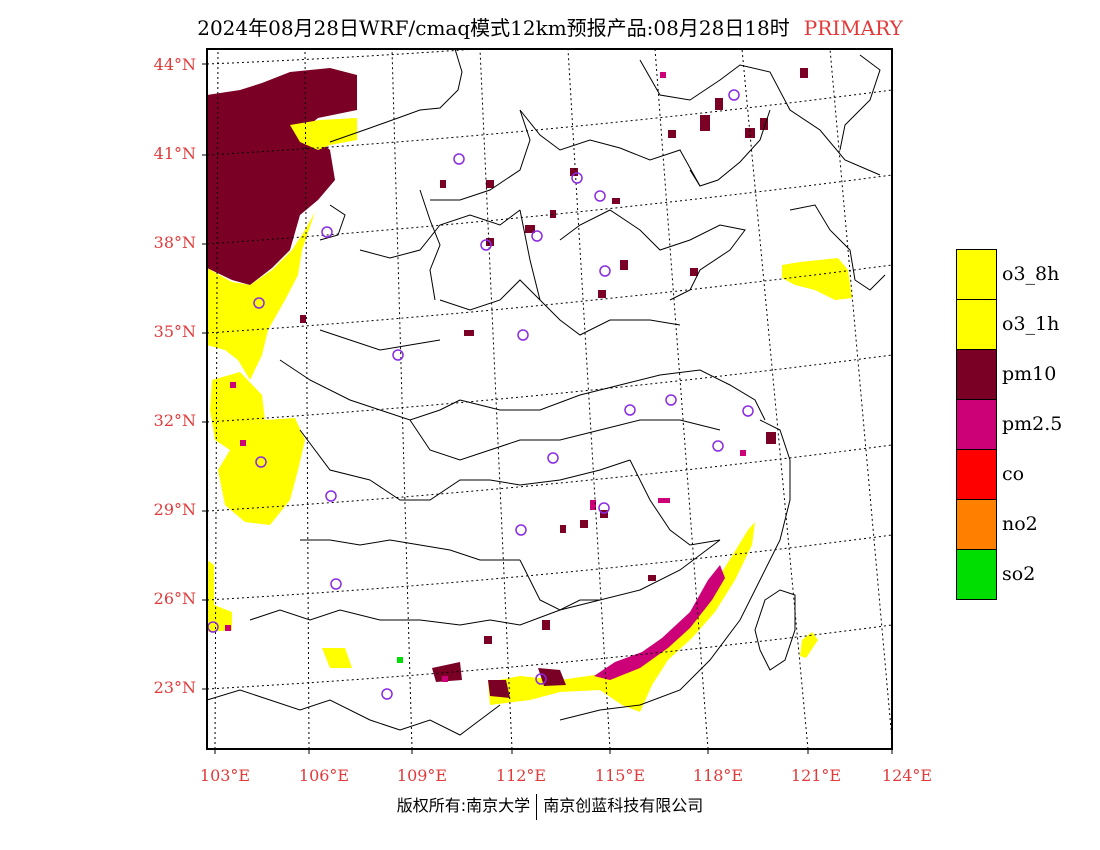 This screenshot has width=1100, height=850. Describe the element at coordinates (257, 448) in the screenshot. I see `o3-area-sichuan` at that location.